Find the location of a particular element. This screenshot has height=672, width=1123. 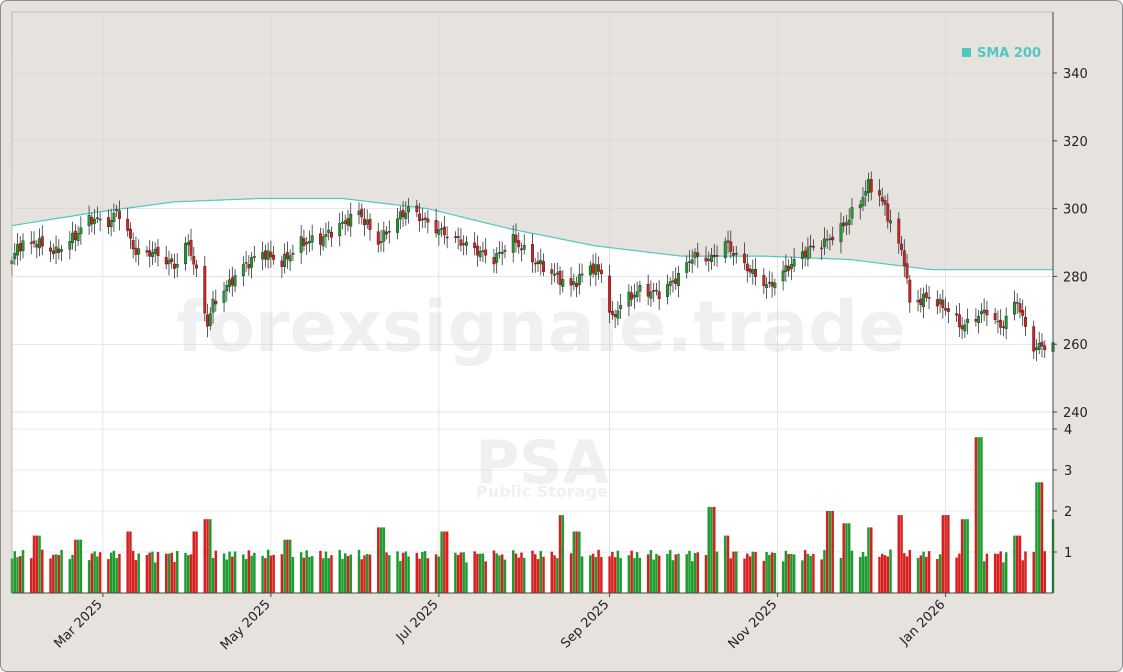

price-tick-label: 300 is located at coordinates (1075, 210).